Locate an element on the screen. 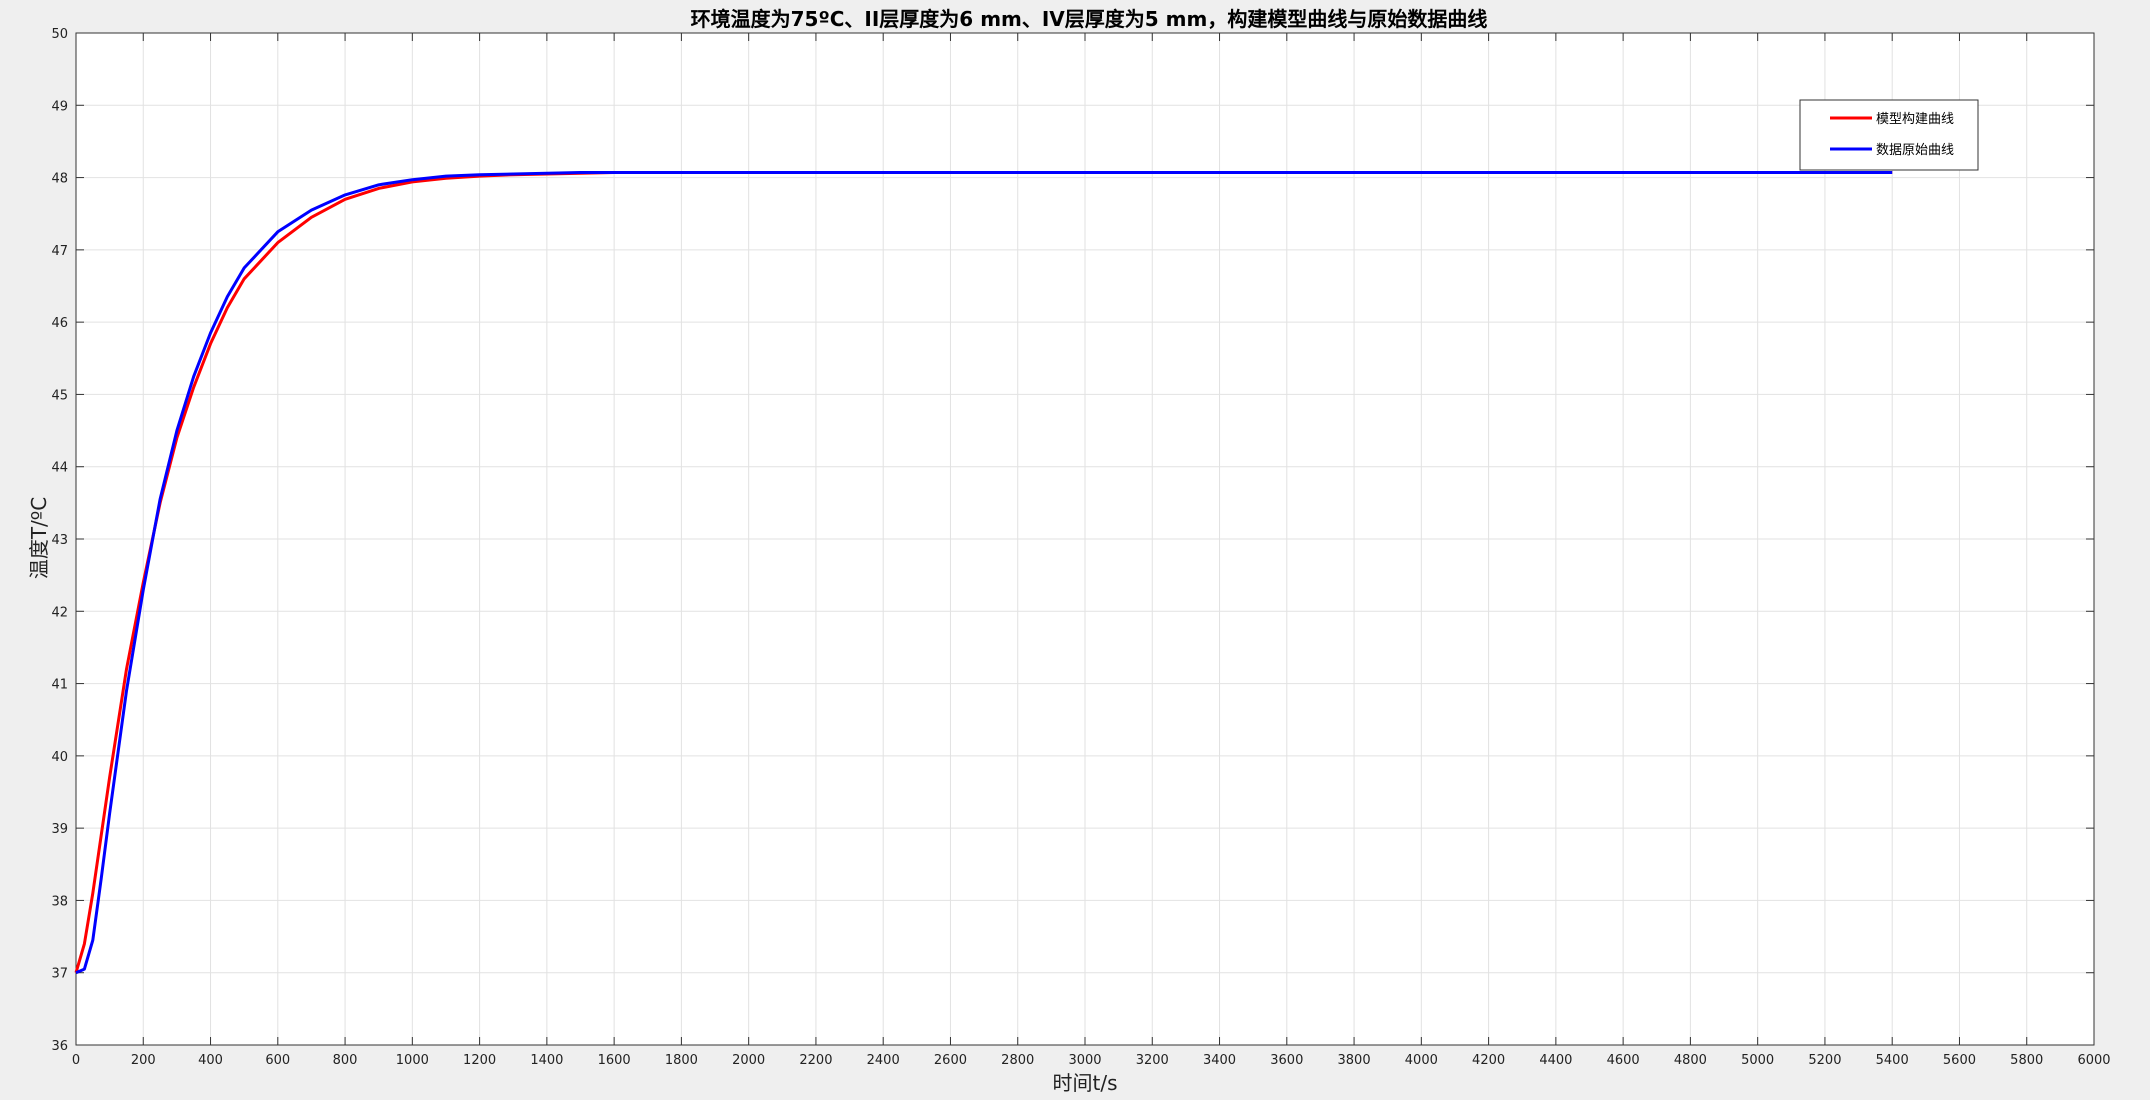 This screenshot has width=2150, height=1100. x-tick-label: 3000 is located at coordinates (1084, 1060).